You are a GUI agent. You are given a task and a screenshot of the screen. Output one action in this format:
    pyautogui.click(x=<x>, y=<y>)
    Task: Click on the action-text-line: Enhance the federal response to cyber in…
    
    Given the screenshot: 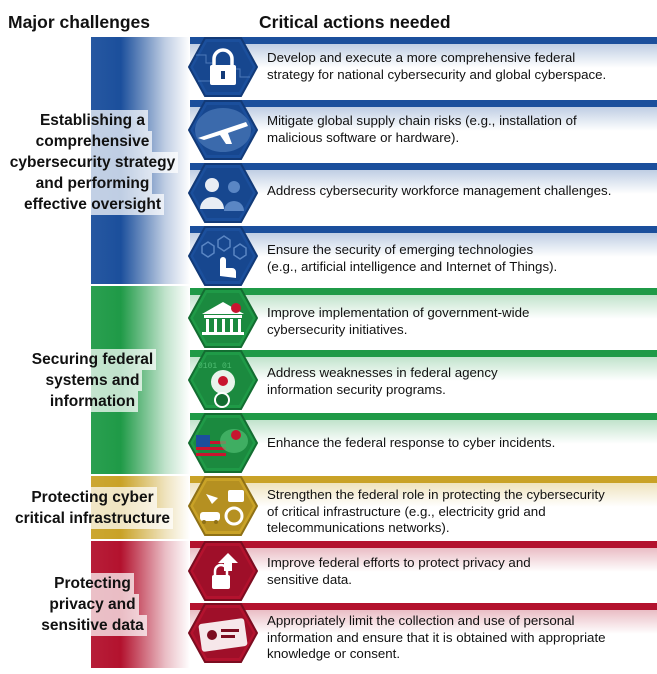 What is the action you would take?
    pyautogui.click(x=411, y=442)
    